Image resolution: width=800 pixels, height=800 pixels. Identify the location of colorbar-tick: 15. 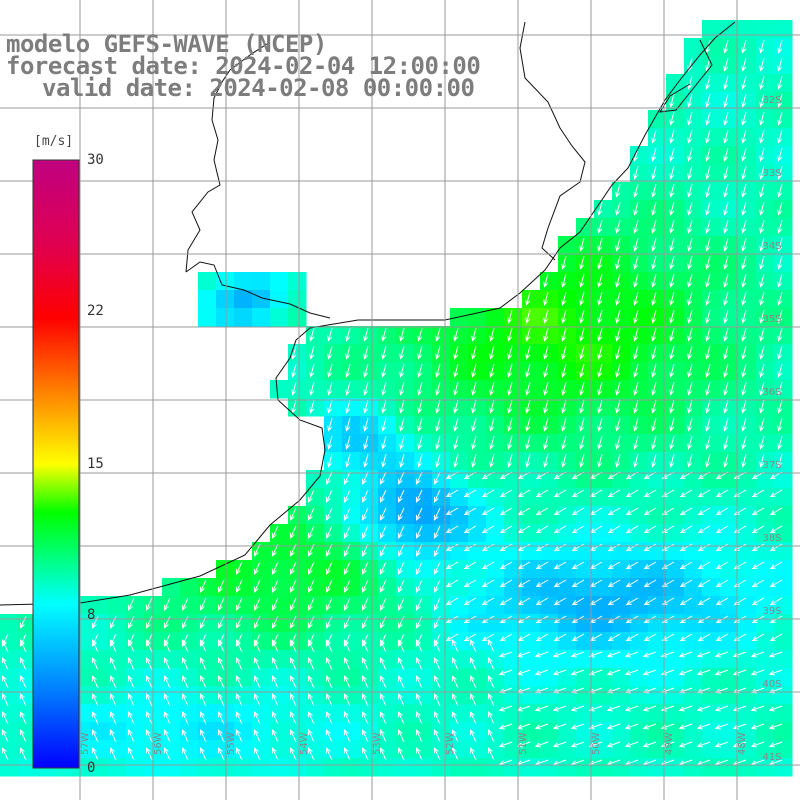
(95, 464).